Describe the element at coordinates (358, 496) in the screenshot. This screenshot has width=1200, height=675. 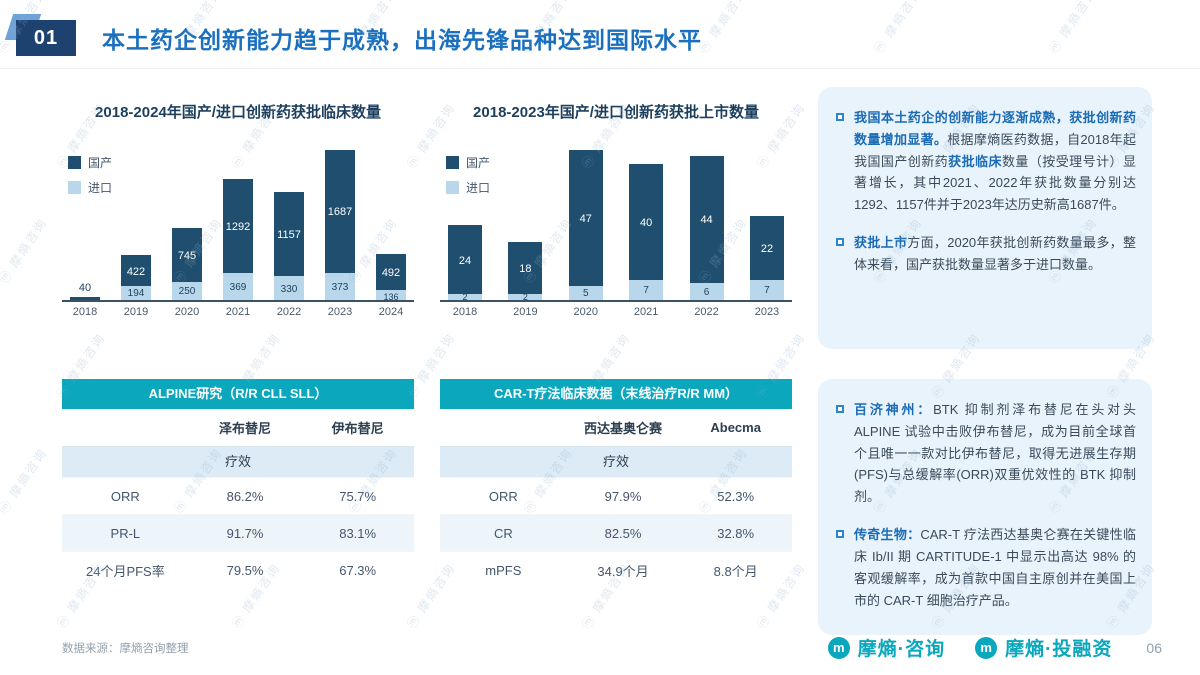
I see `table-cell-value: 75.7%` at that location.